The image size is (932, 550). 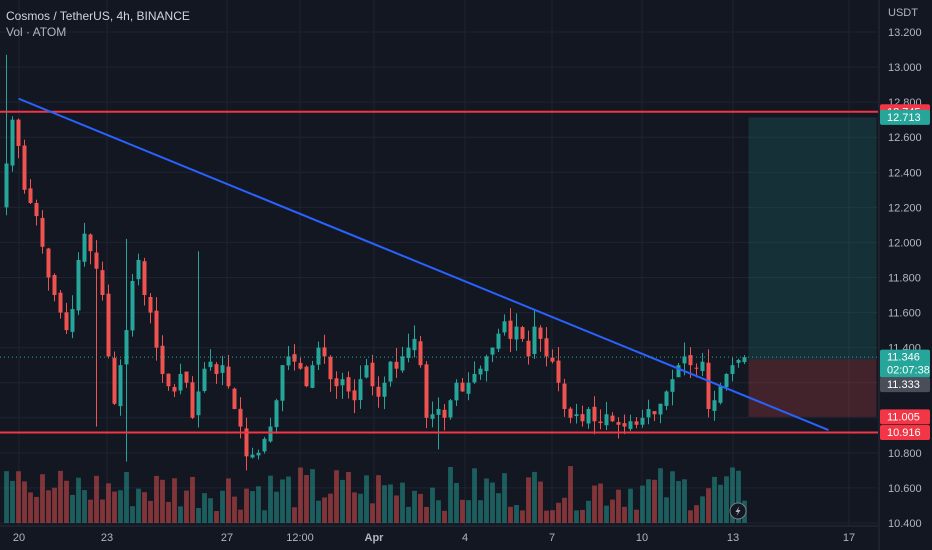 I want to click on x-tick-label: 27, so click(x=227, y=538).